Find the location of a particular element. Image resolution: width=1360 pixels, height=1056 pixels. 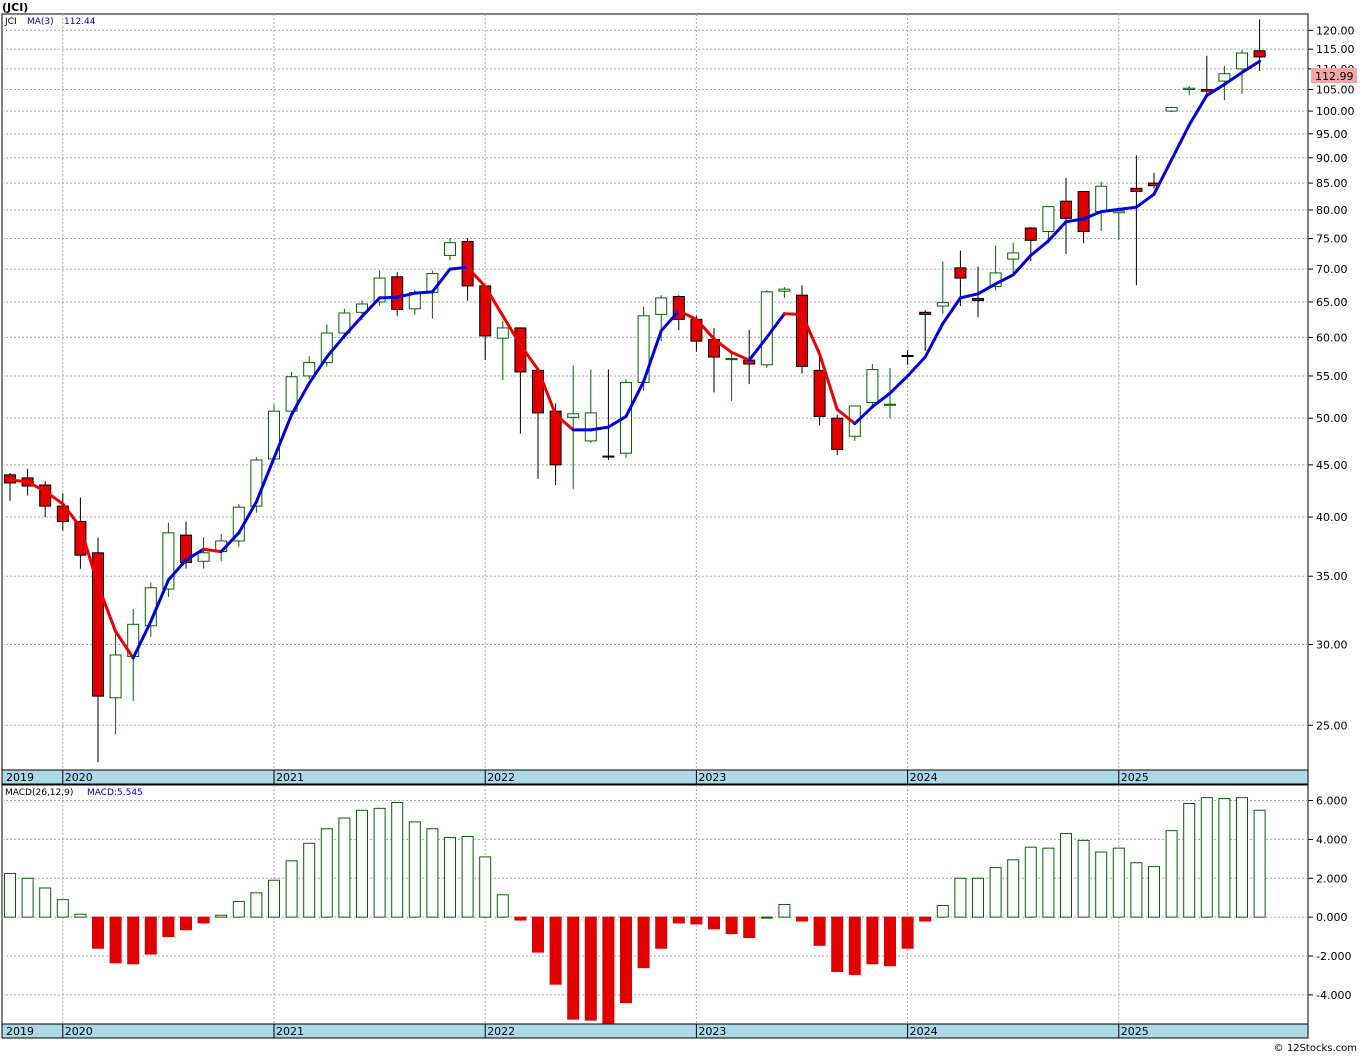

macd-date-labels: 2019 2020 2021 2022 2023 2024 2025 is located at coordinates (577, 1031).